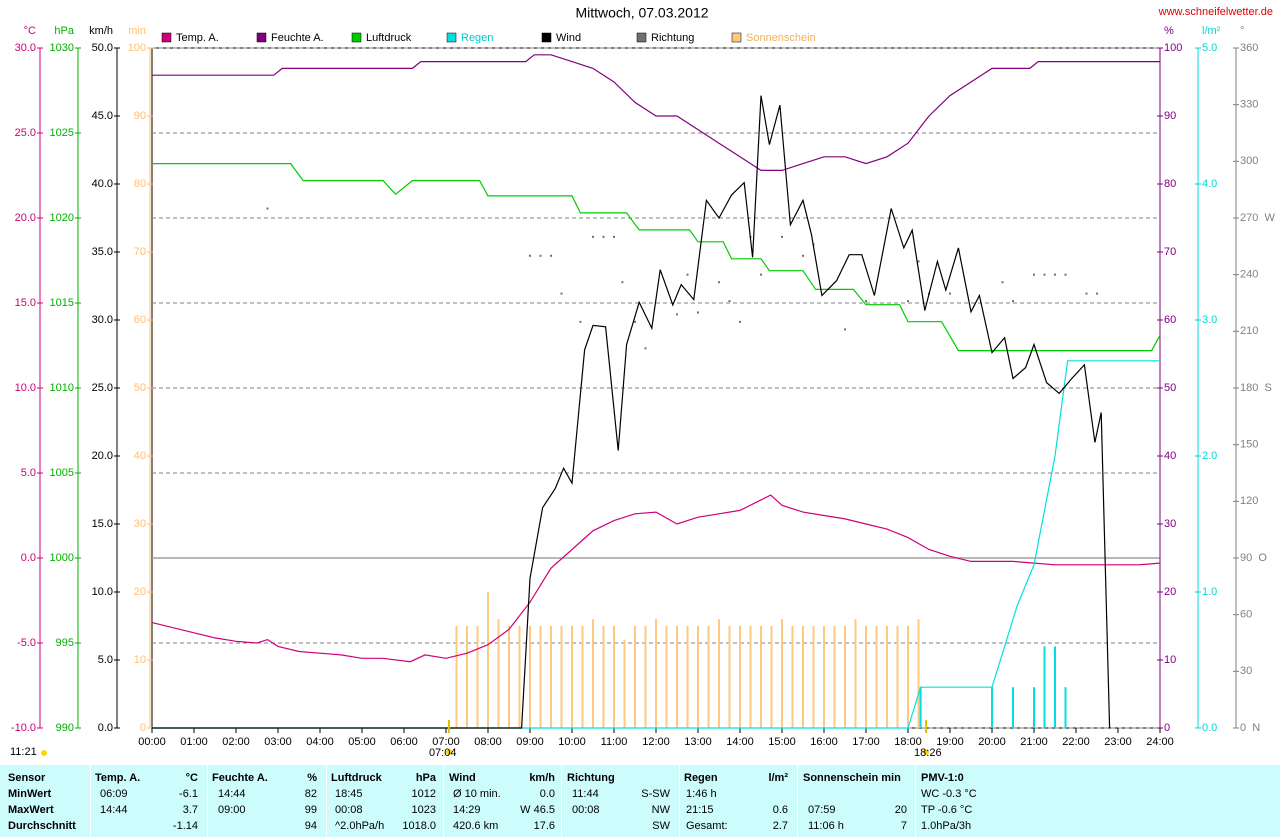  What do you see at coordinates (586, 810) in the screenshot?
I see `table-cell: 00:08` at bounding box center [586, 810].